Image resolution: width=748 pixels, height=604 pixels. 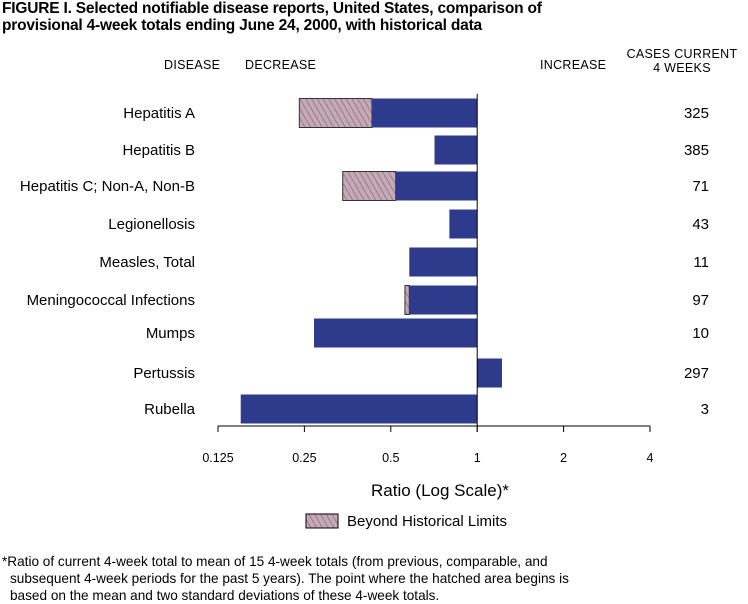 What do you see at coordinates (304, 458) in the screenshot?
I see `x-tick-label: 0.25` at bounding box center [304, 458].